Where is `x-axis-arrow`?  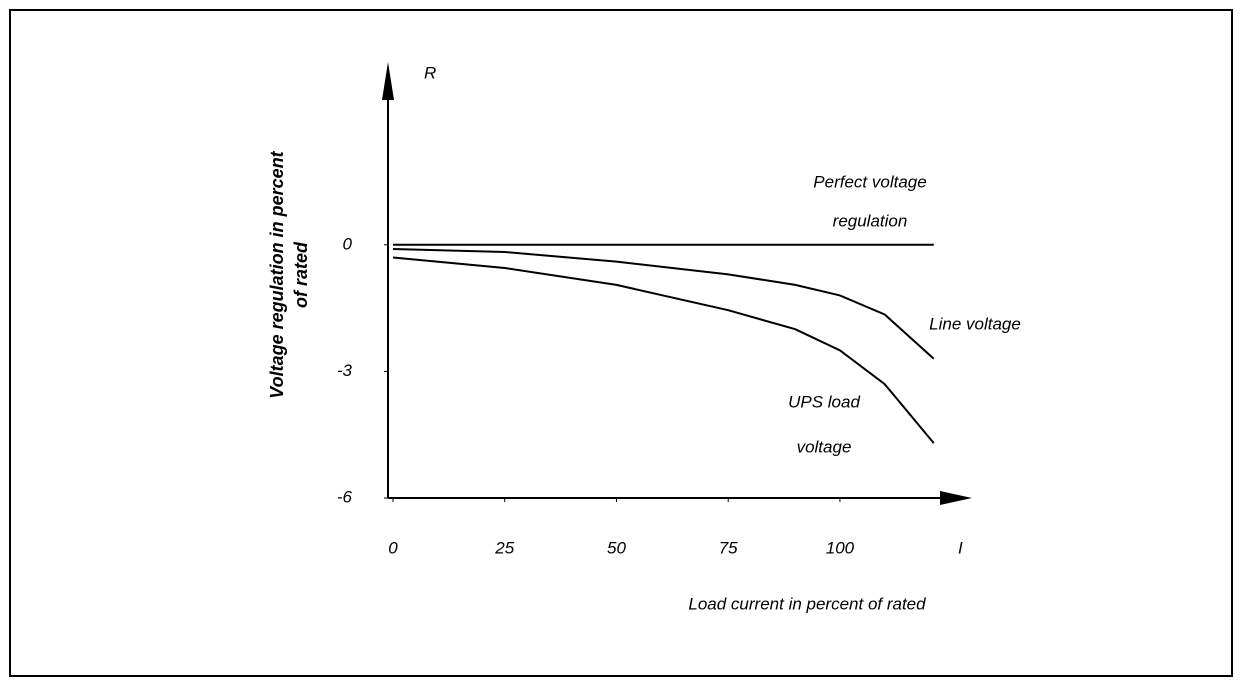
x-axis-arrow is located at coordinates (956, 498).